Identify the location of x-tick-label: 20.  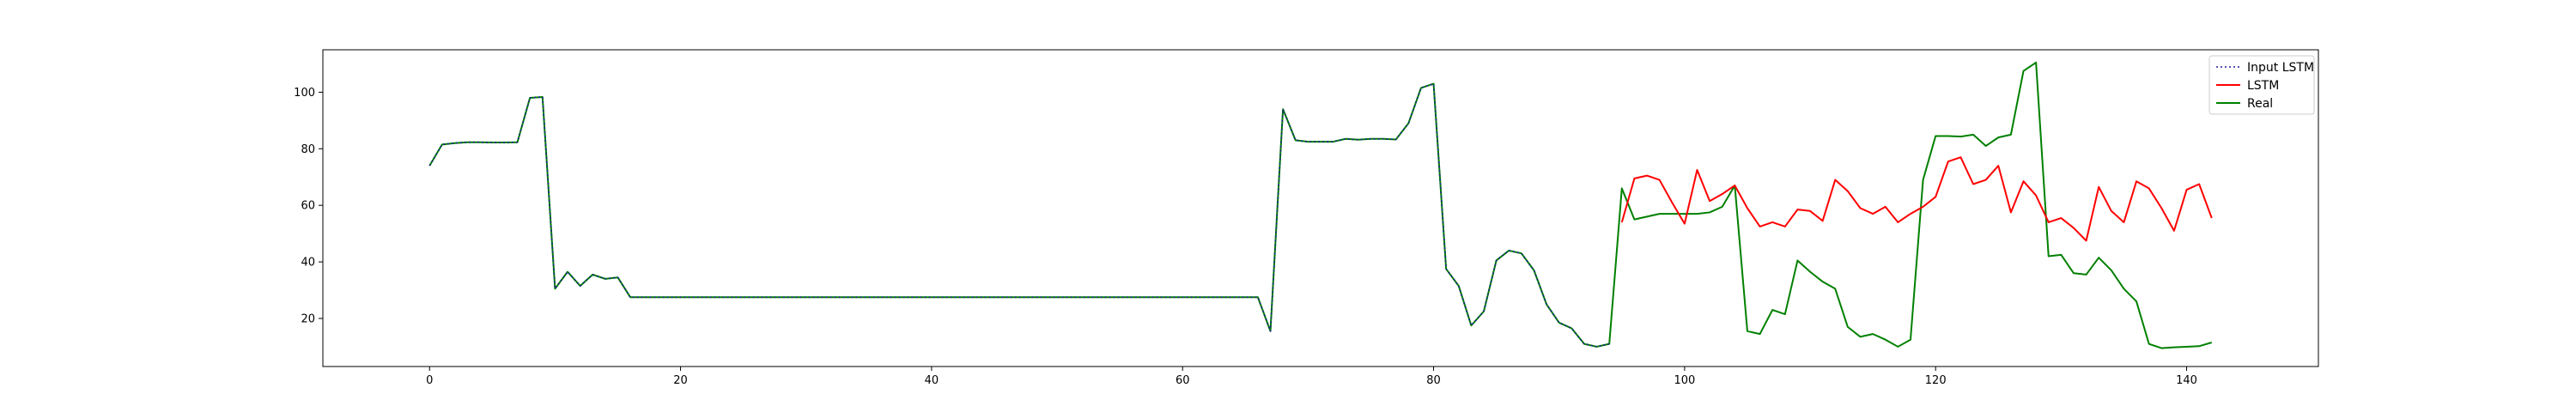
(680, 380).